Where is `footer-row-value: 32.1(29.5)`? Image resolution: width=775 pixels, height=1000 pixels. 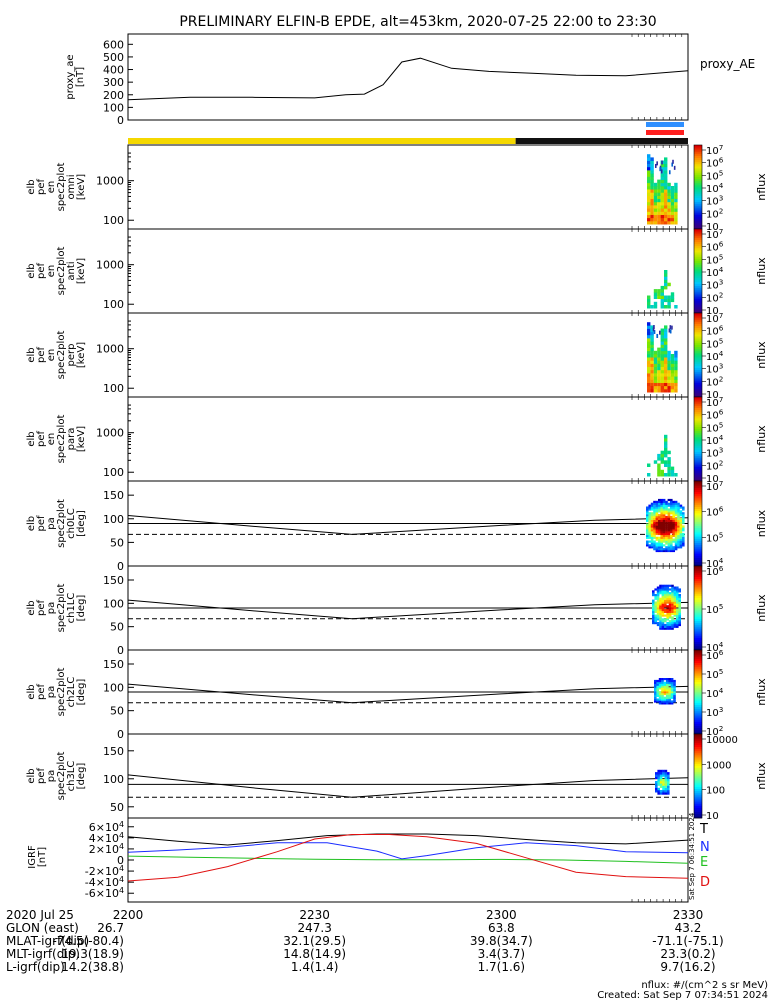
footer-row-value: 32.1(29.5) is located at coordinates (314, 941).